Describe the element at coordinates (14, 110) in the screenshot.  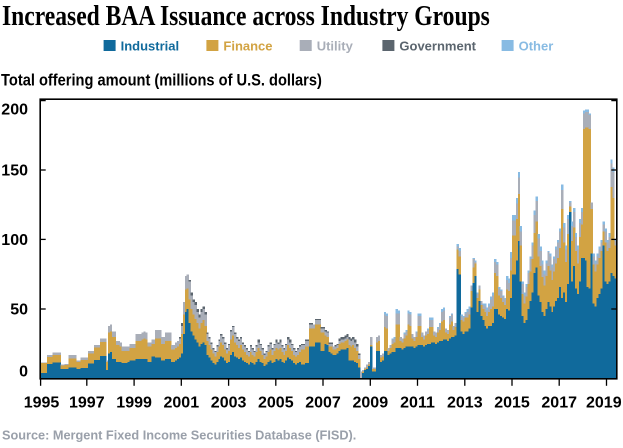
I see `svg-text: 200` at that location.